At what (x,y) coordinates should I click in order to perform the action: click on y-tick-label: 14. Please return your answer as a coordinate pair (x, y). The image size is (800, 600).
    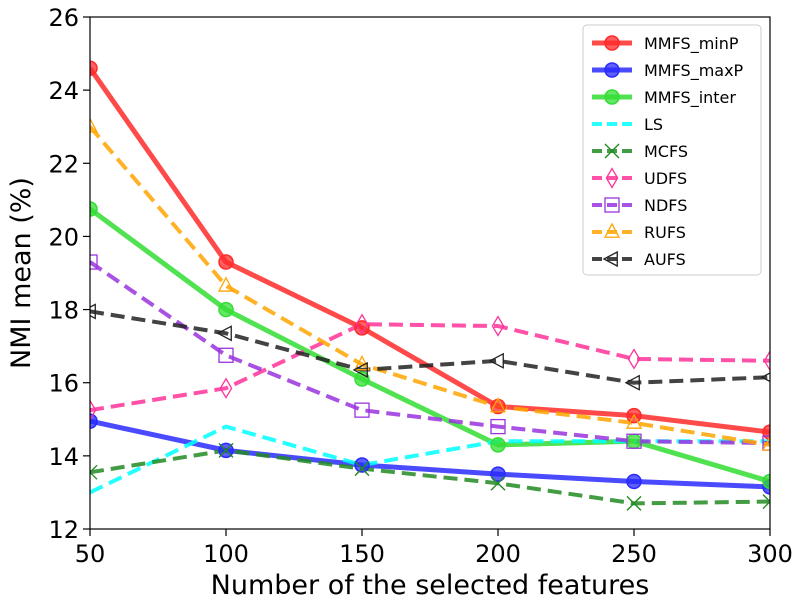
    Looking at the image, I should click on (63, 457).